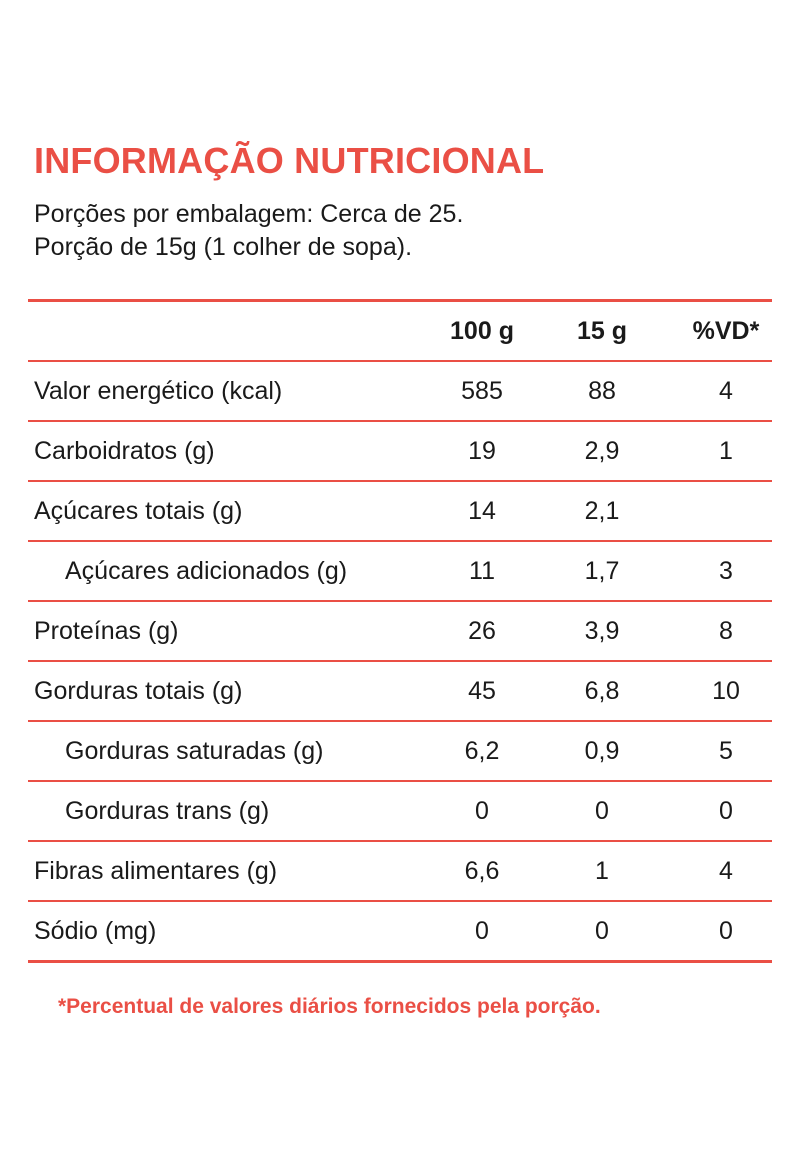 This screenshot has height=1162, width=800. Describe the element at coordinates (400, 752) in the screenshot. I see `table-row-saturated-fat: Gorduras saturadas (g) 6,2 0,9 5` at that location.